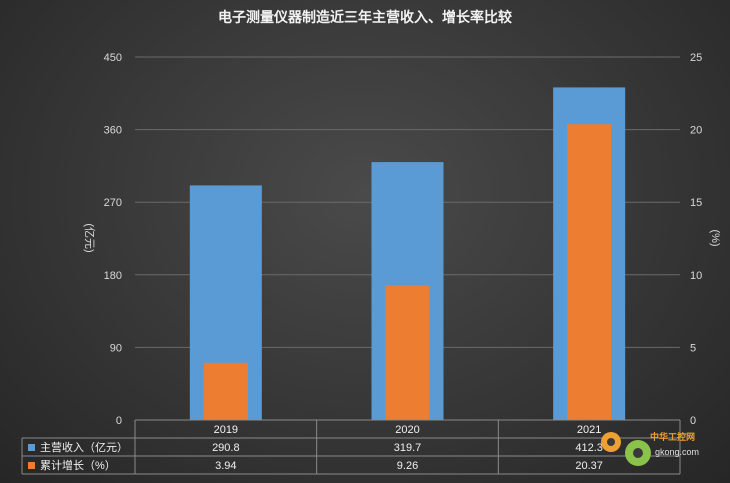 This screenshot has height=483, width=730. I want to click on left-tick-label: 360, so click(113, 131).